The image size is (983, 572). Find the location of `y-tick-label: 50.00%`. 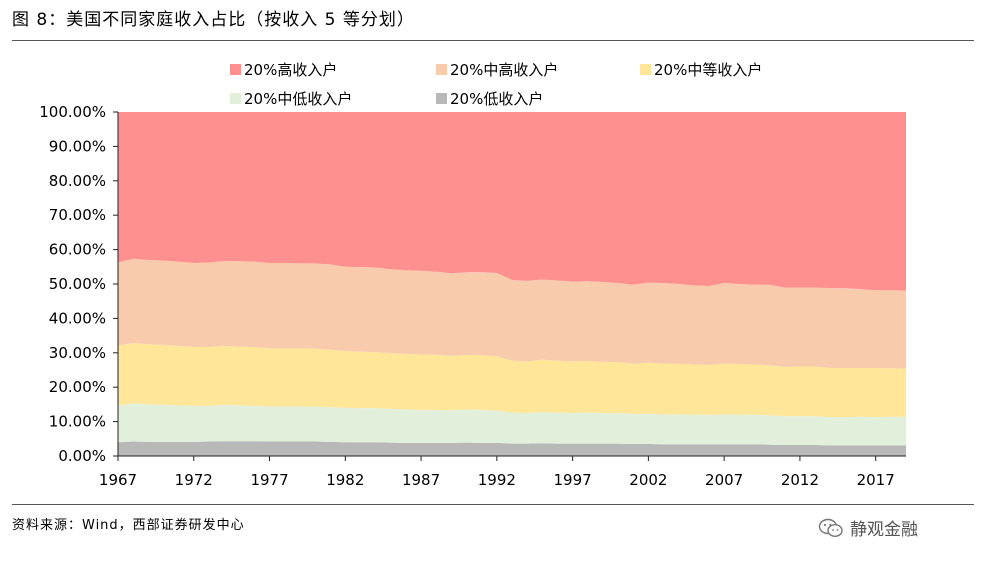

y-tick-label: 50.00% is located at coordinates (77, 284).